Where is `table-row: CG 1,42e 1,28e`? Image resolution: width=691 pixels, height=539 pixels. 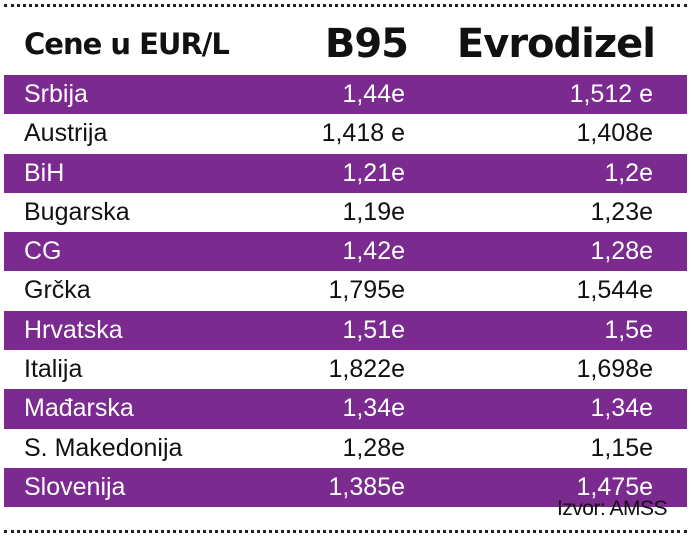 table-row: CG 1,42e 1,28e is located at coordinates (345, 252).